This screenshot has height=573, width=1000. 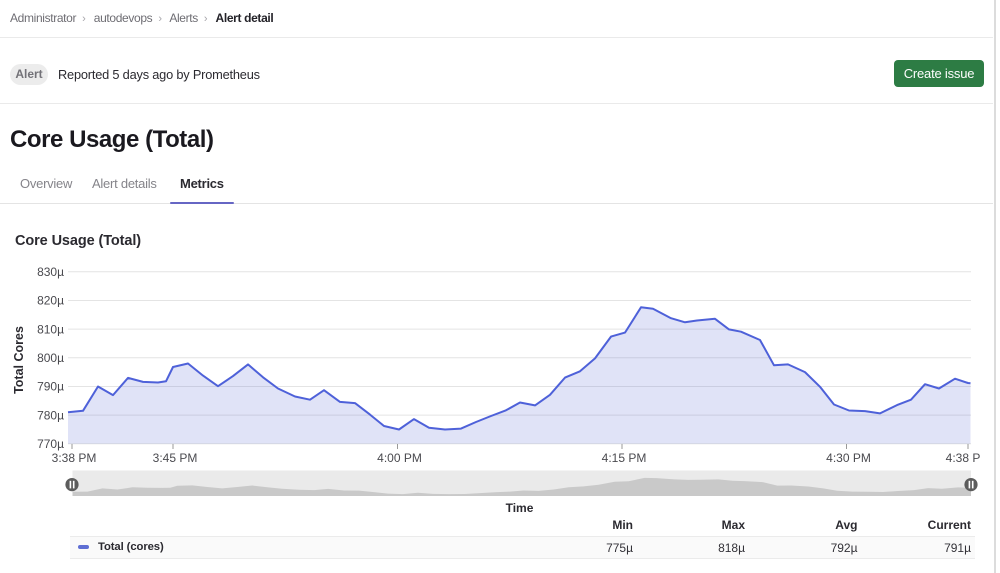 What do you see at coordinates (50, 272) in the screenshot?
I see `svg-text: 830µ` at bounding box center [50, 272].